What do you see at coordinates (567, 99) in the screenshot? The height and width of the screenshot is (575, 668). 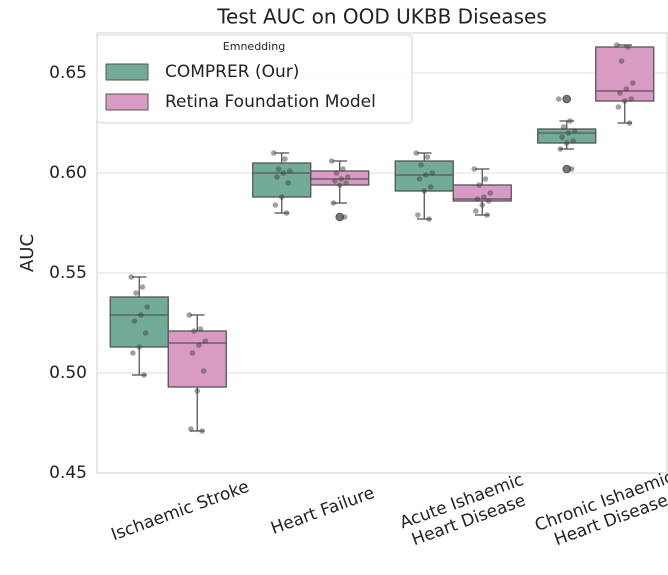 I see `outlier` at bounding box center [567, 99].